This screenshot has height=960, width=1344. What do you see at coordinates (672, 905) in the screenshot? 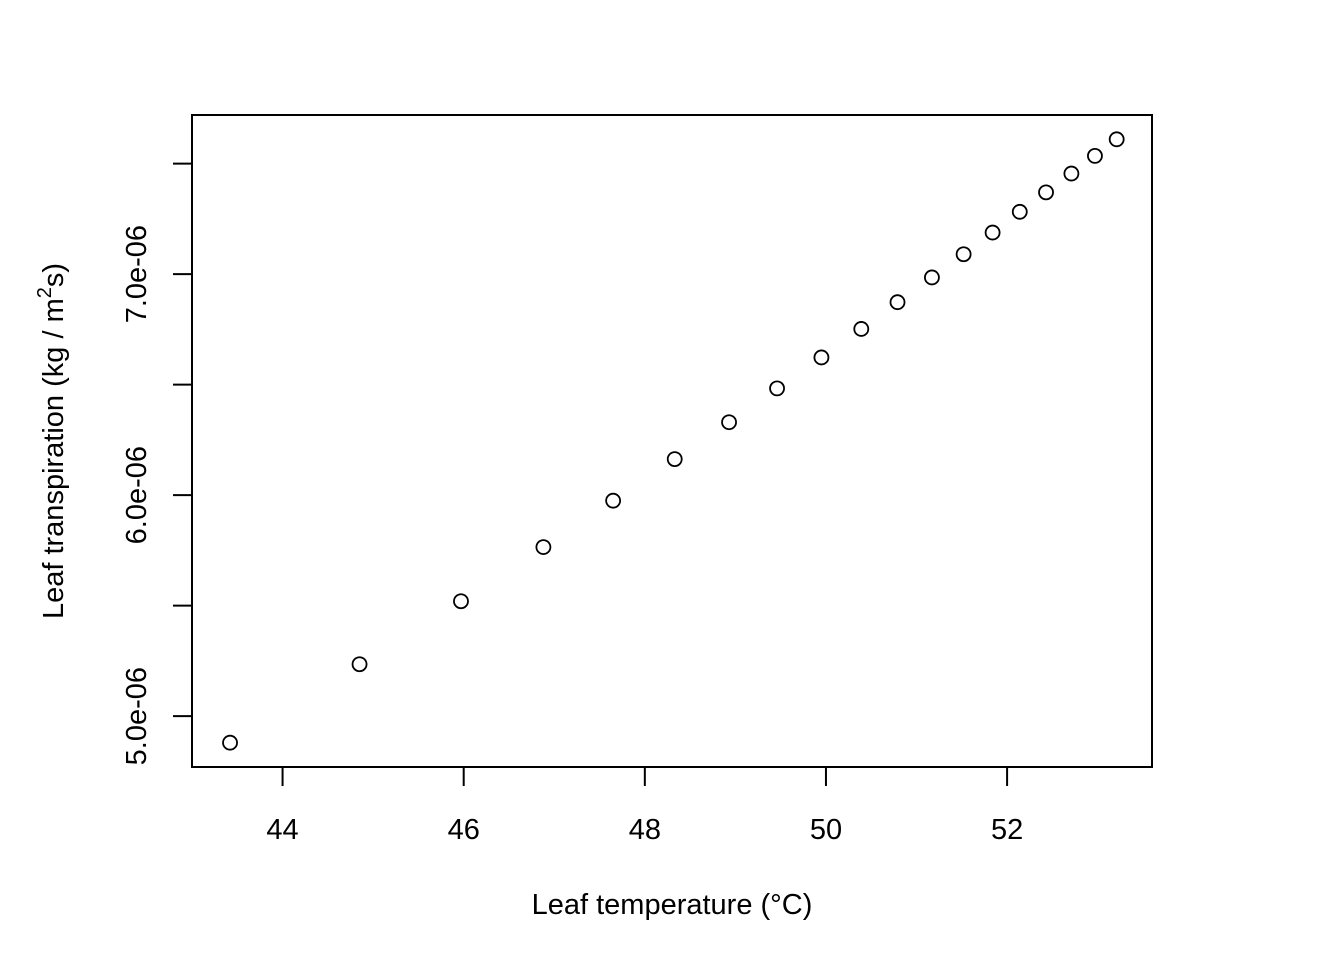
I see `x-axis-label: Leaf temperature (°C)` at bounding box center [672, 905].